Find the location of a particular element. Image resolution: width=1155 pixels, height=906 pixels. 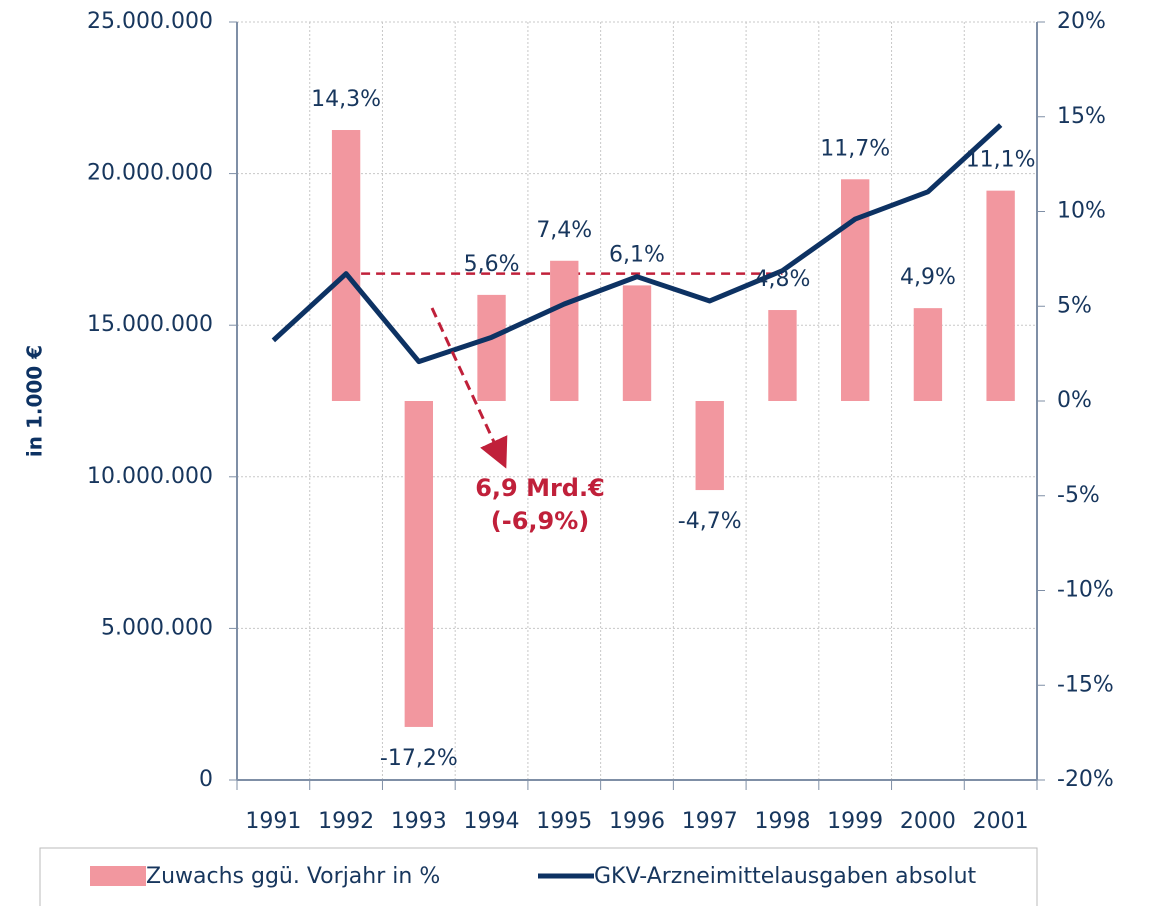

y-tick-label: 15.000.000 is located at coordinates (150, 324).